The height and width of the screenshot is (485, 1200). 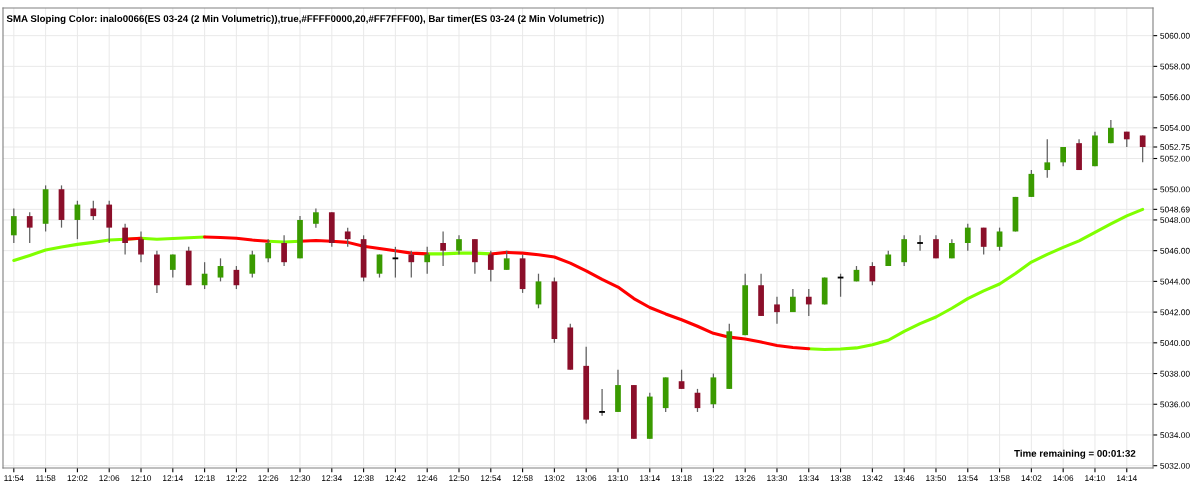 I want to click on y-tick-label: 5032.00, so click(x=1175, y=465).